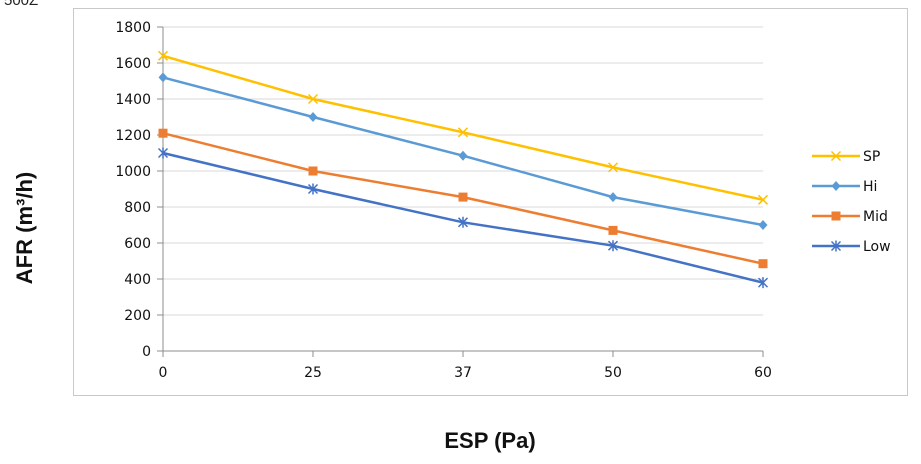 Image resolution: width=921 pixels, height=464 pixels. Describe the element at coordinates (463, 373) in the screenshot. I see `x-tick-label: 37` at that location.